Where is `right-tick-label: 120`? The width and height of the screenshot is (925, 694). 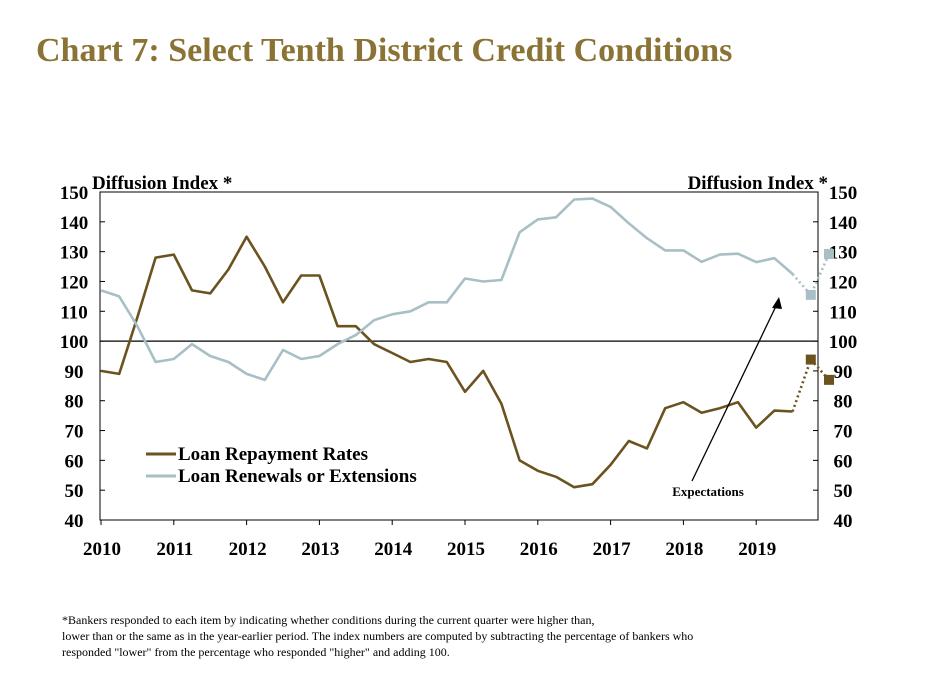
right-tick-label: 120 is located at coordinates (843, 282).